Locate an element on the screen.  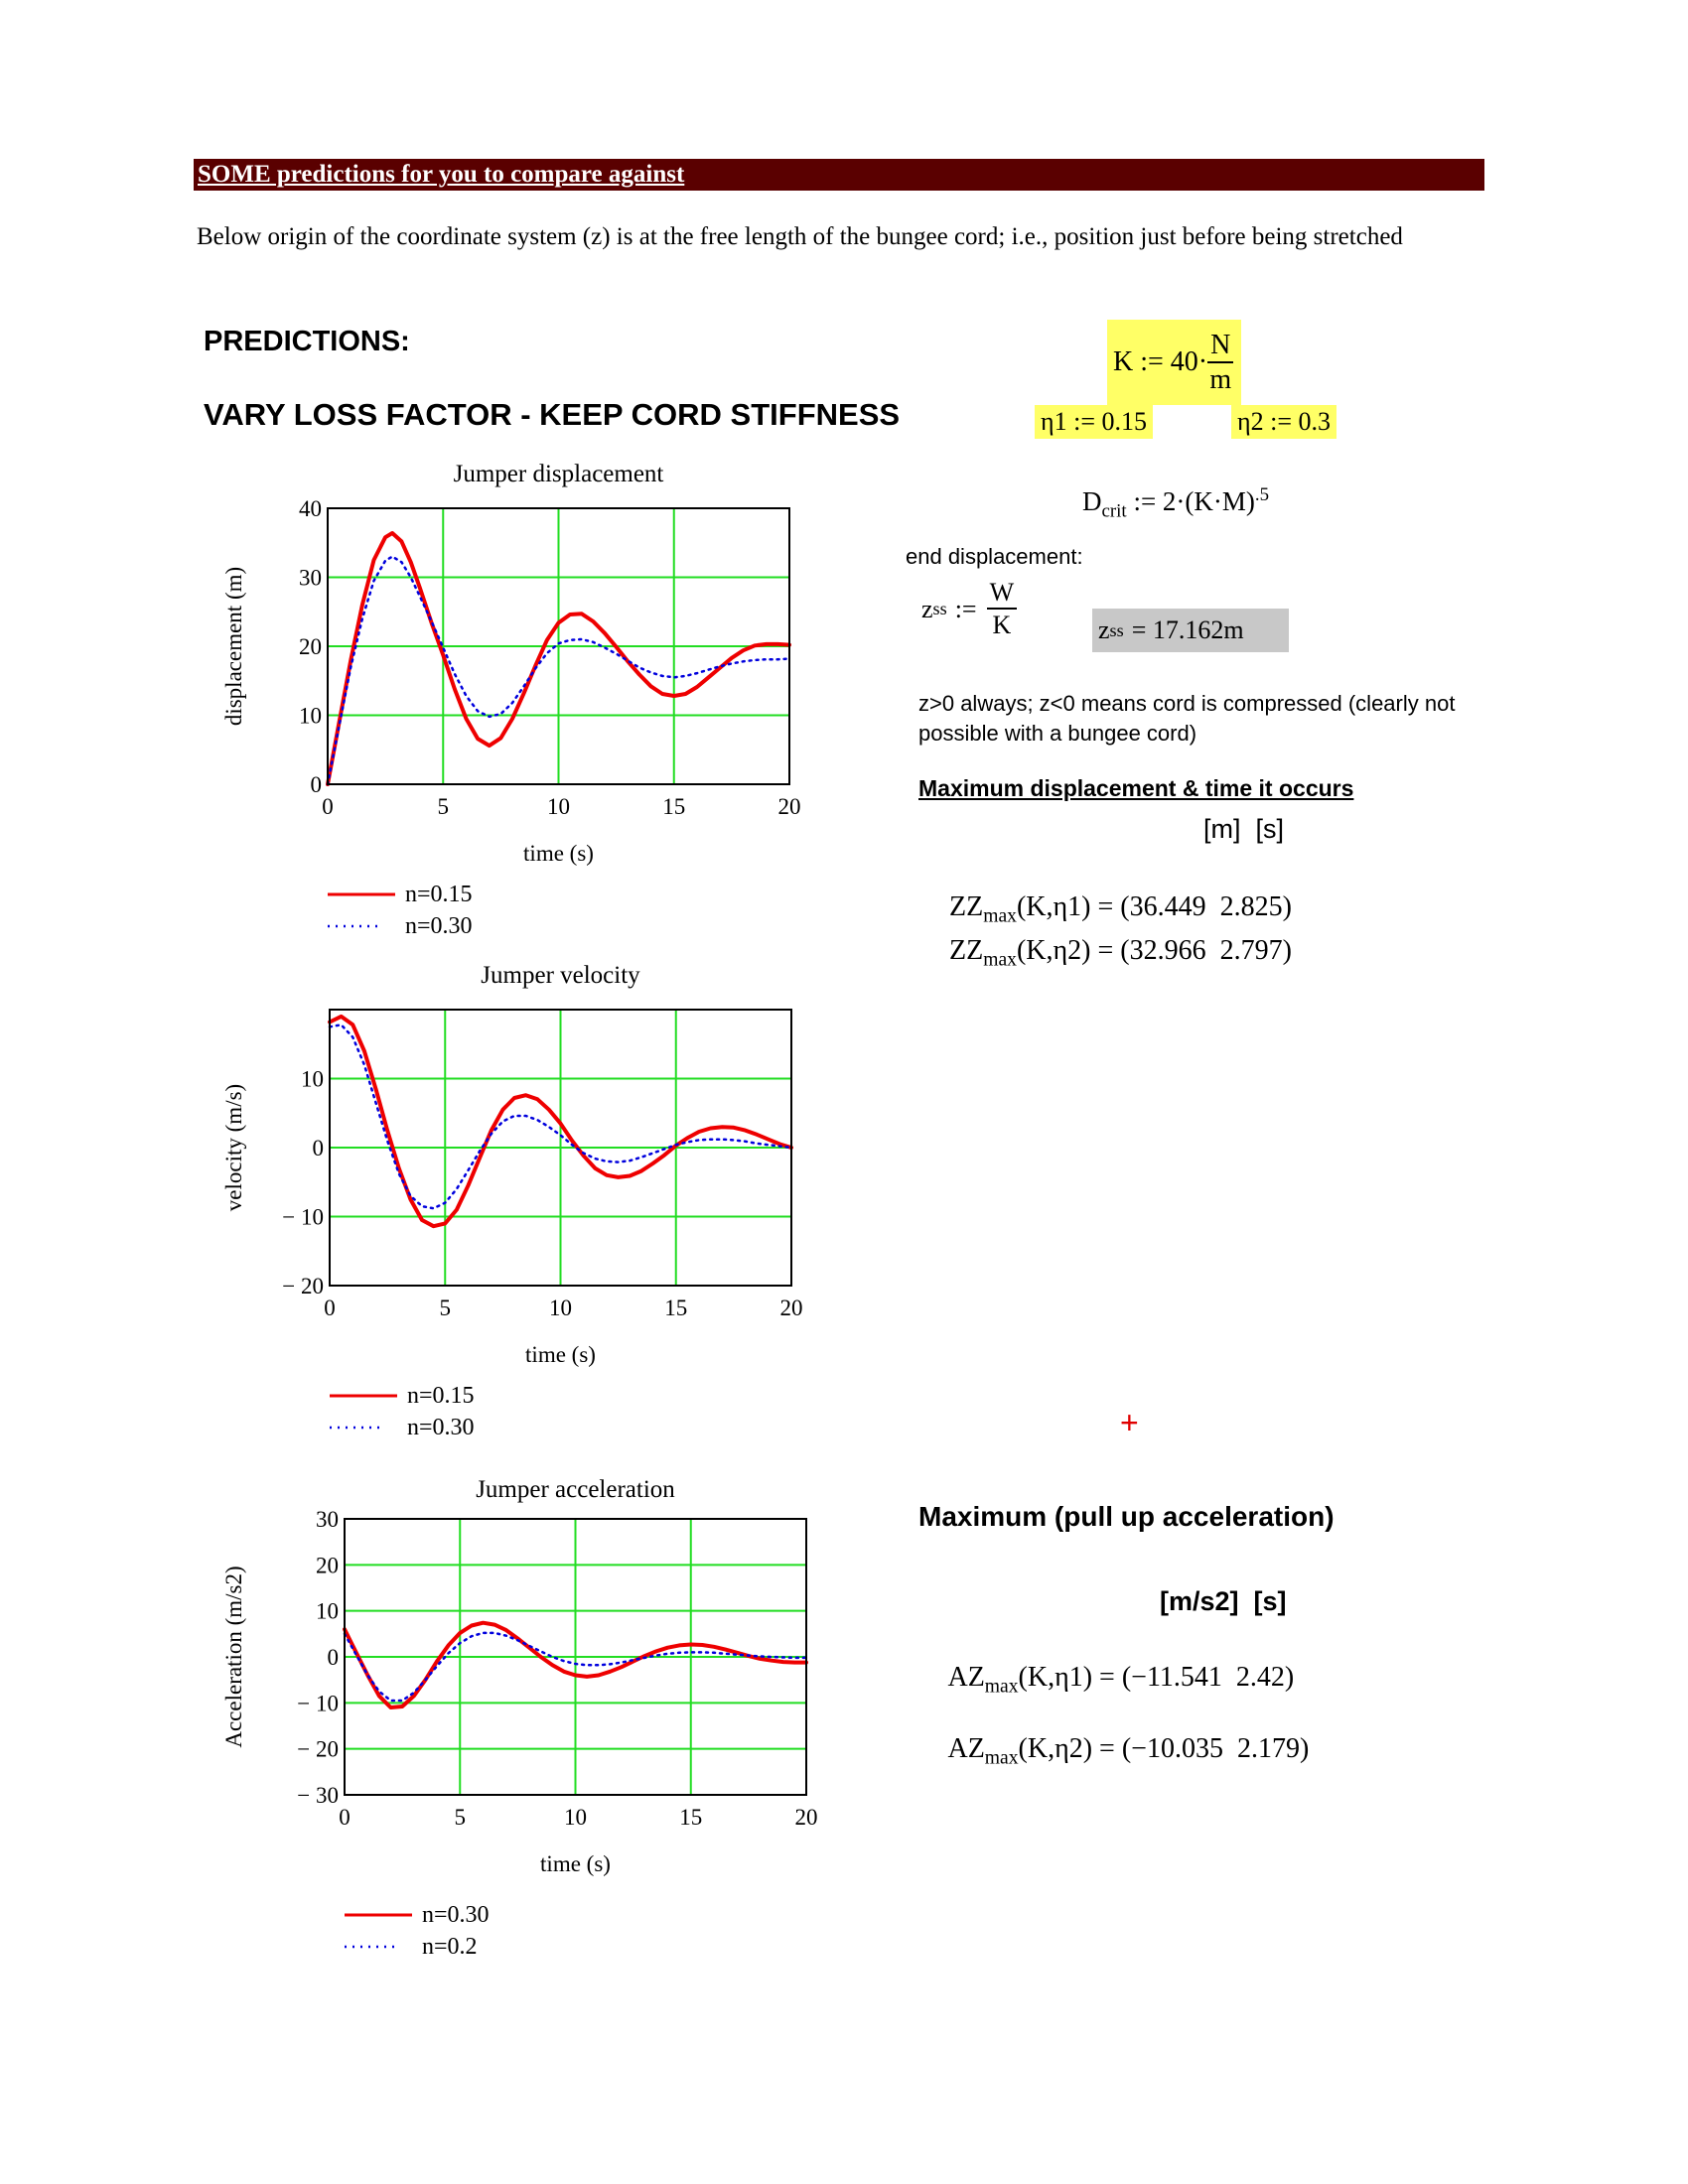
zz-max-2-sub: max is located at coordinates (1000, 960).